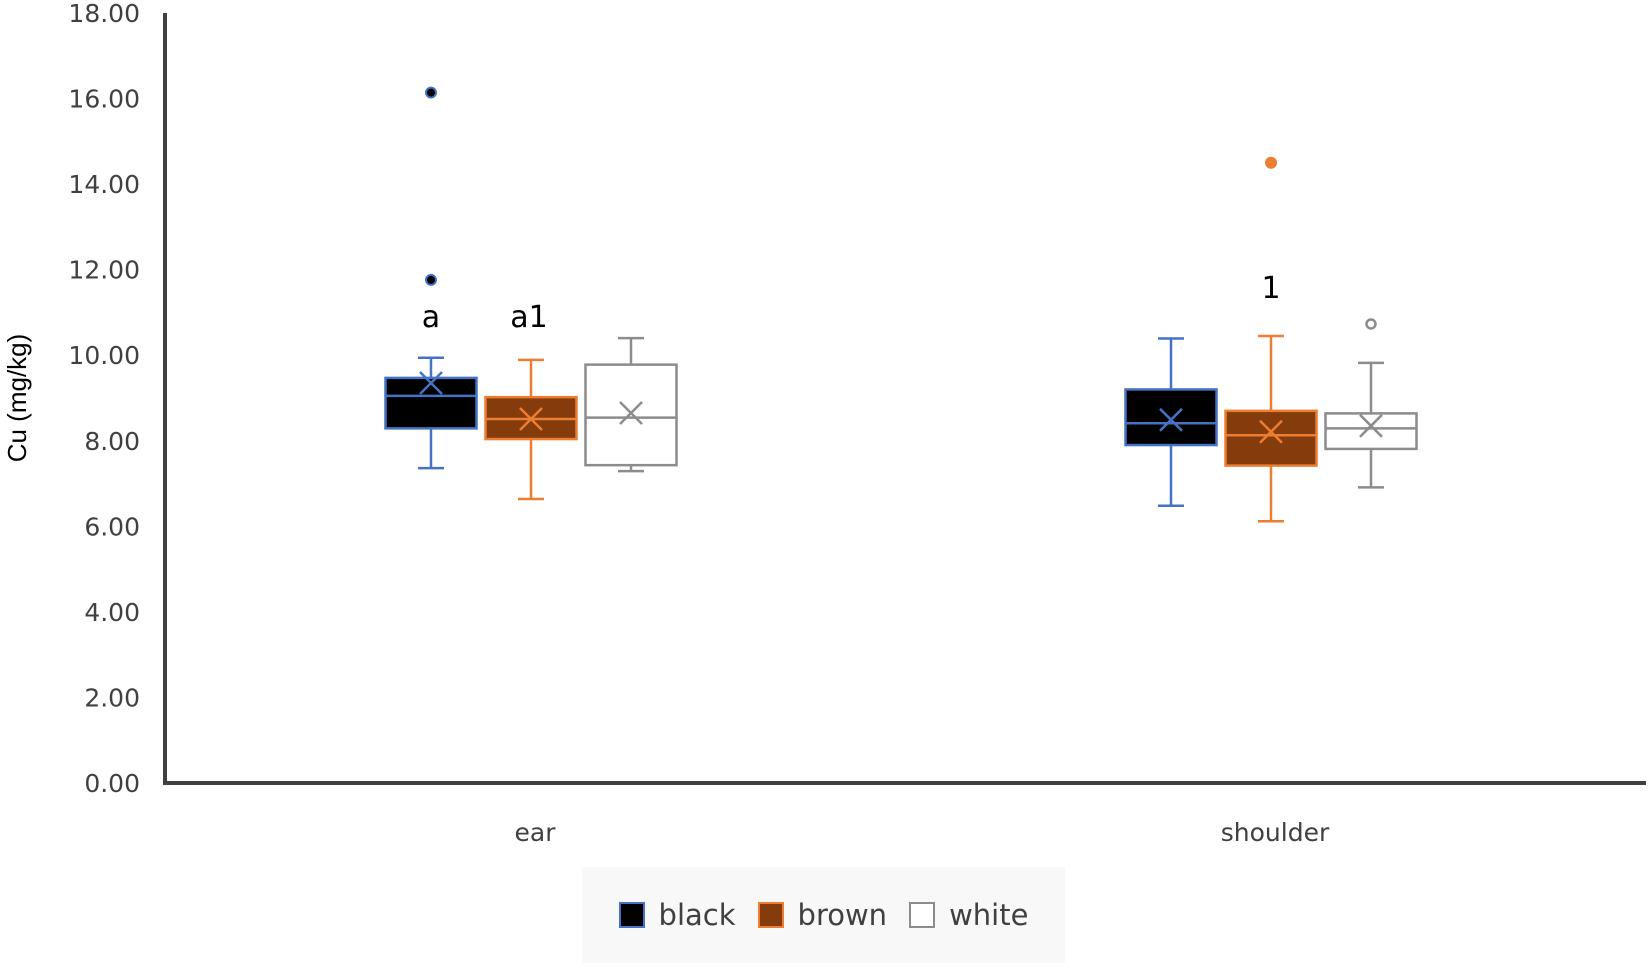 Image resolution: width=1650 pixels, height=968 pixels. What do you see at coordinates (922, 915) in the screenshot?
I see `legend-swatch-white` at bounding box center [922, 915].